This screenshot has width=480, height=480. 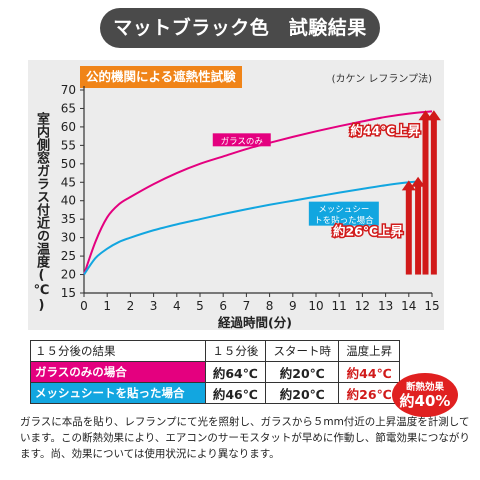 I want to click on x-tick-label: 11, so click(x=339, y=306).